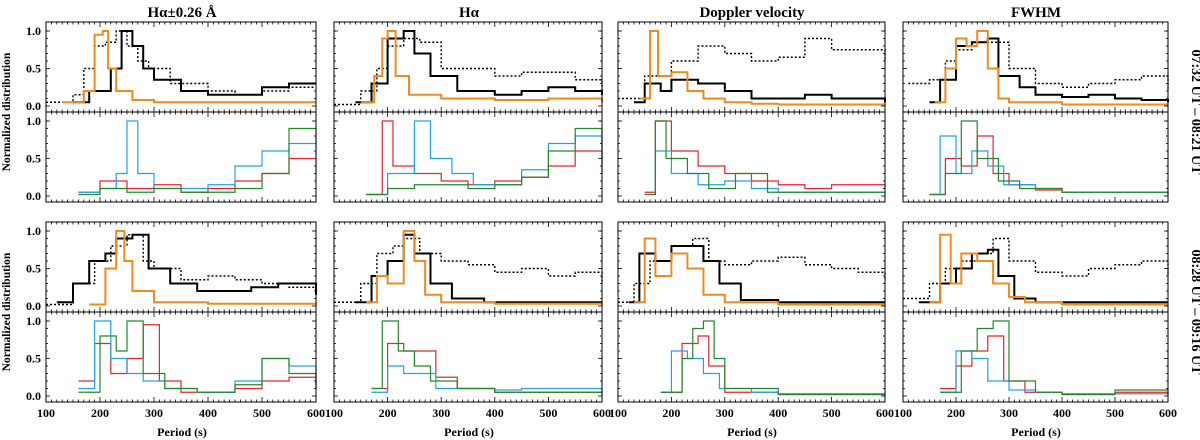 This screenshot has height=440, width=1200. I want to click on column-title-halpha: Hα, so click(469, 13).